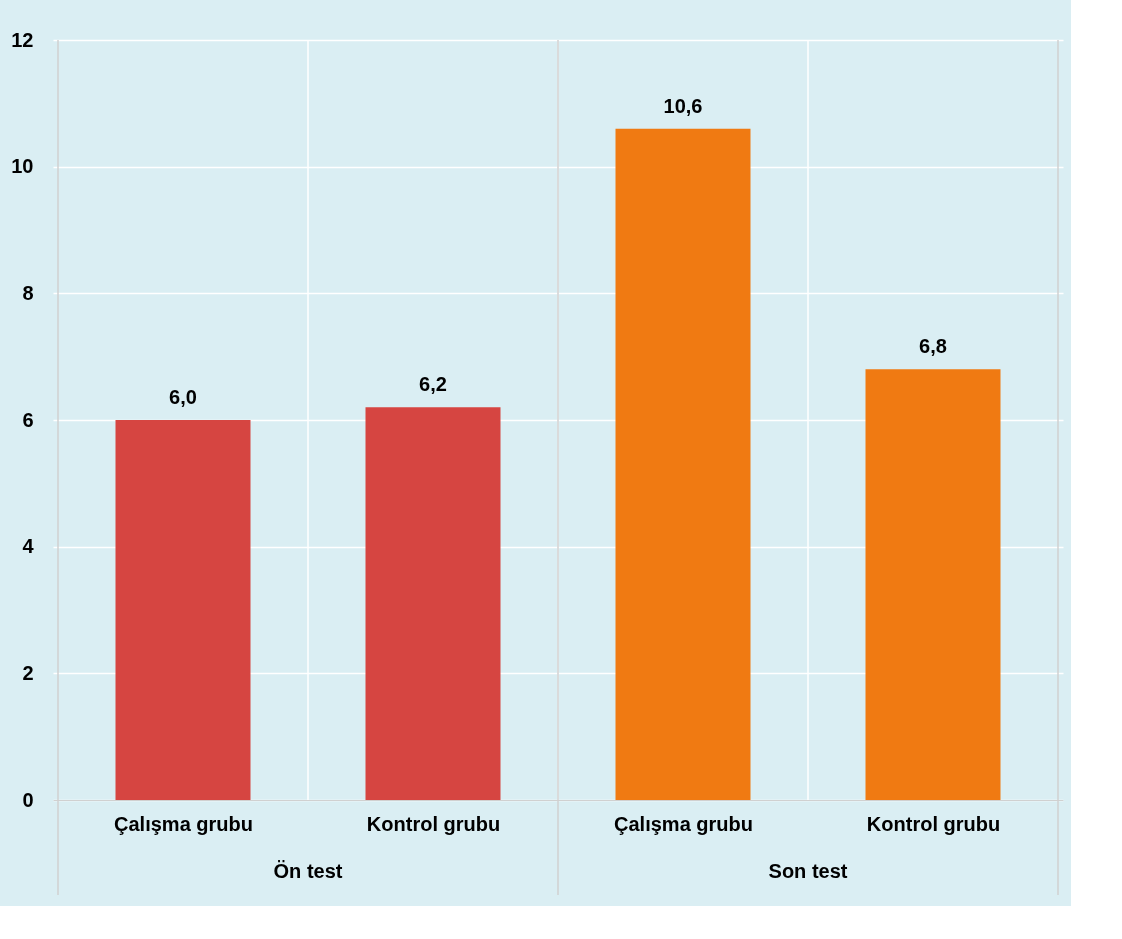 The image size is (1122, 939). Describe the element at coordinates (28, 672) in the screenshot. I see `y-tick-label: 2` at that location.